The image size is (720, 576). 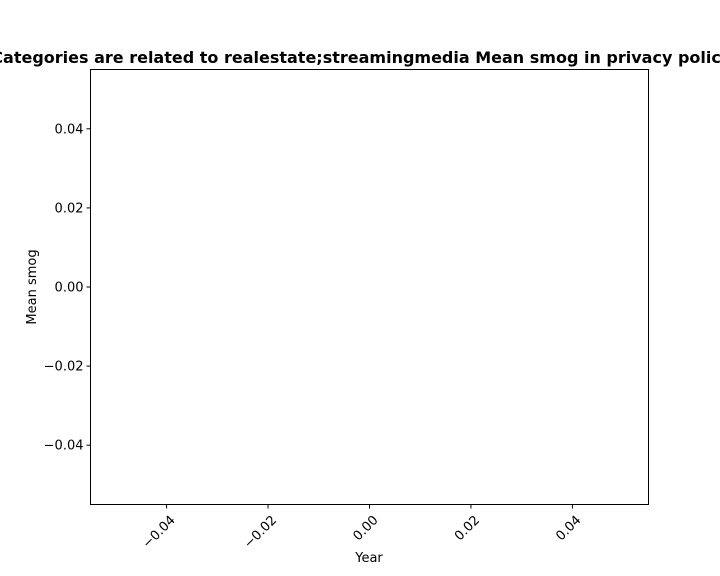 I want to click on y-tick-label: 0.02, so click(x=69, y=208).